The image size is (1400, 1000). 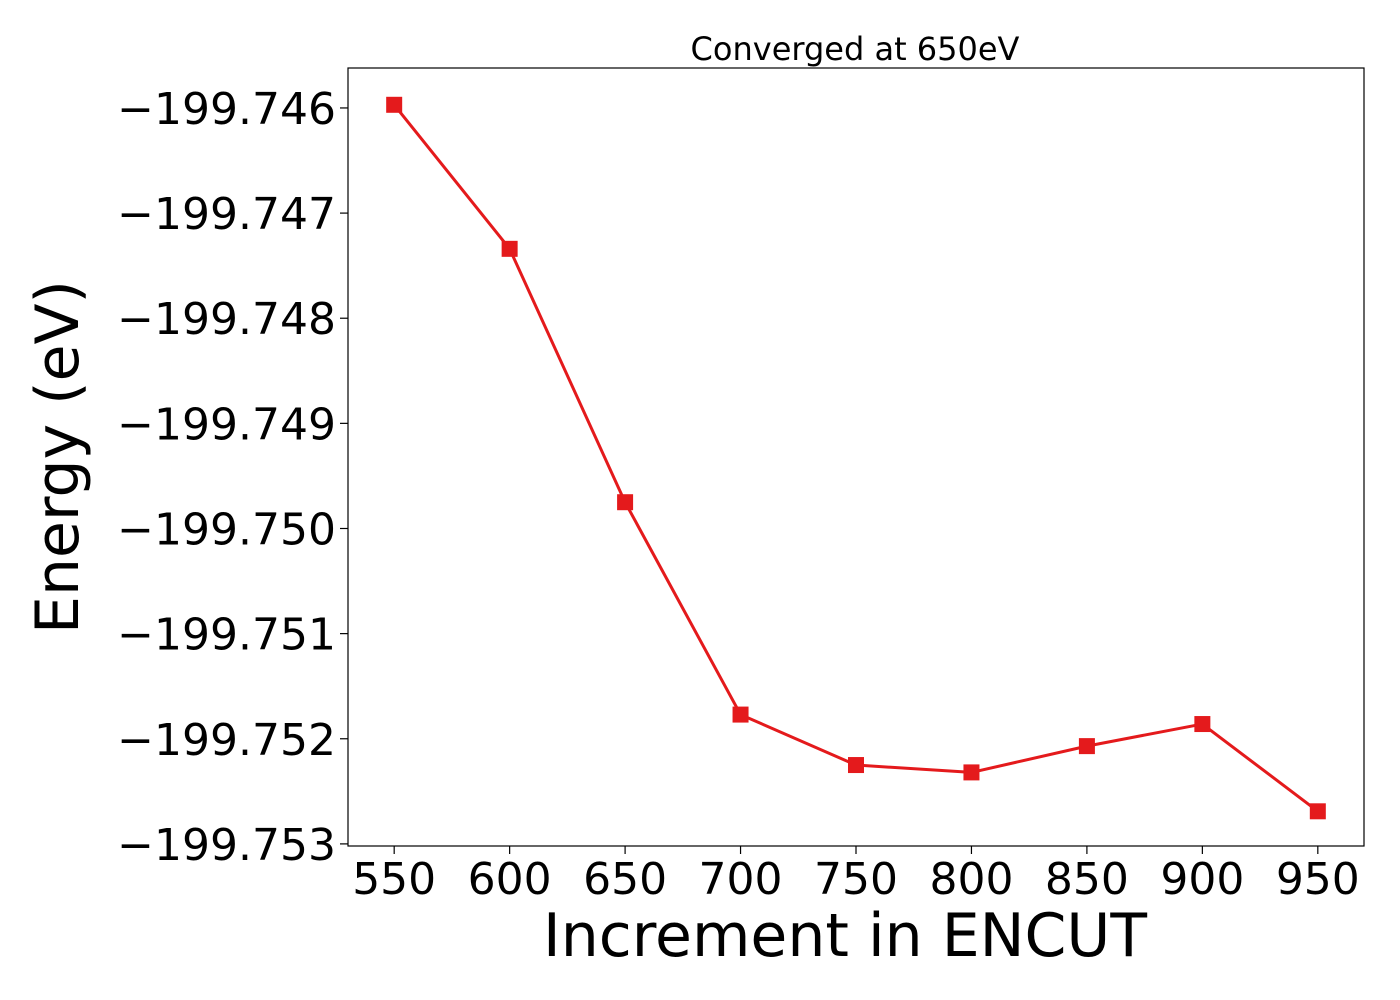 I want to click on x-tick-label: 800, so click(x=971, y=879).